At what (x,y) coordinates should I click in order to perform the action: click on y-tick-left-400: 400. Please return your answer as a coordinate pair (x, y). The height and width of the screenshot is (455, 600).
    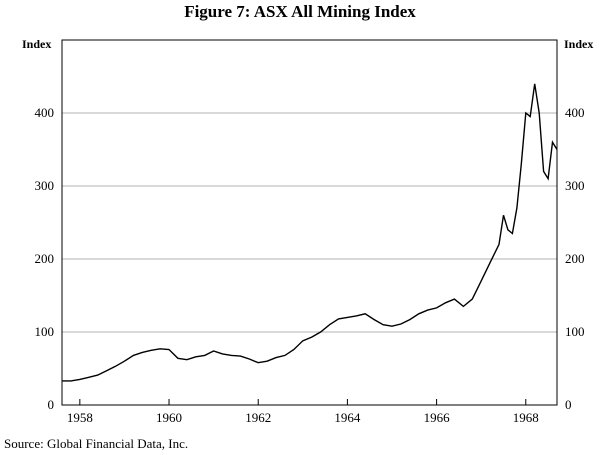
    Looking at the image, I should click on (45, 112).